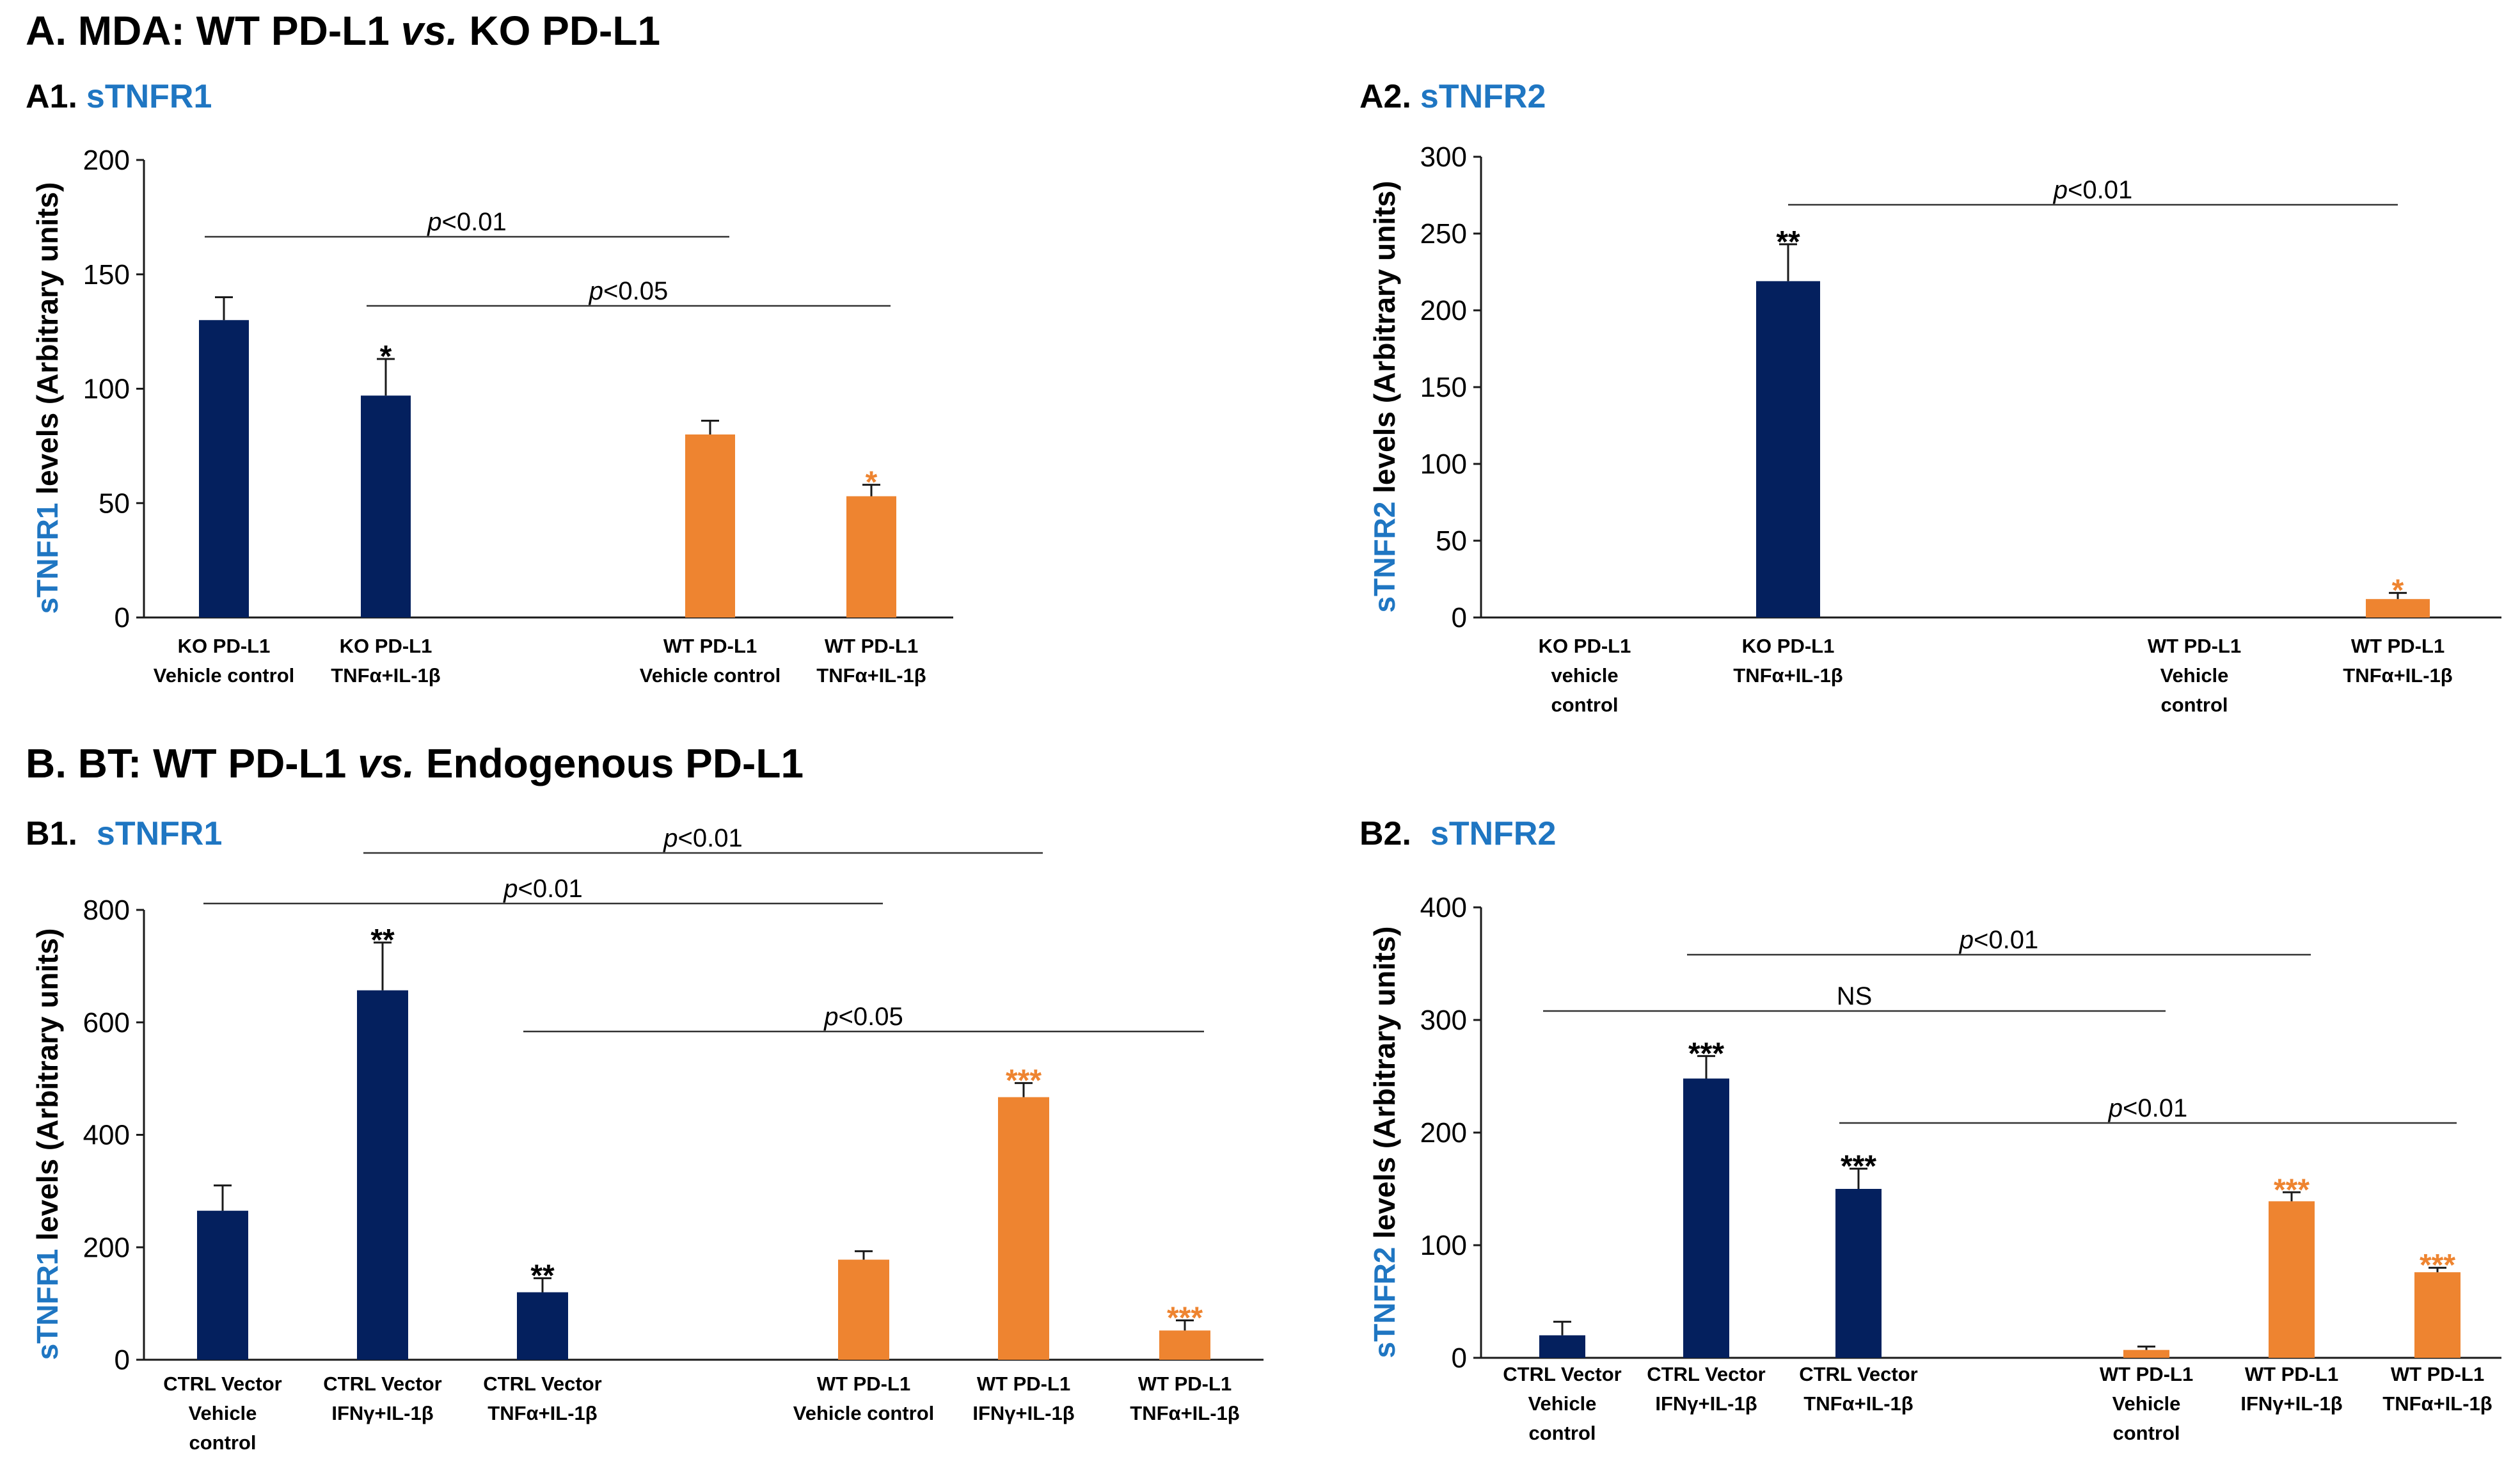 The width and height of the screenshot is (2520, 1473). What do you see at coordinates (122, 617) in the screenshot?
I see `a1-y-tick-label: 0` at bounding box center [122, 617].